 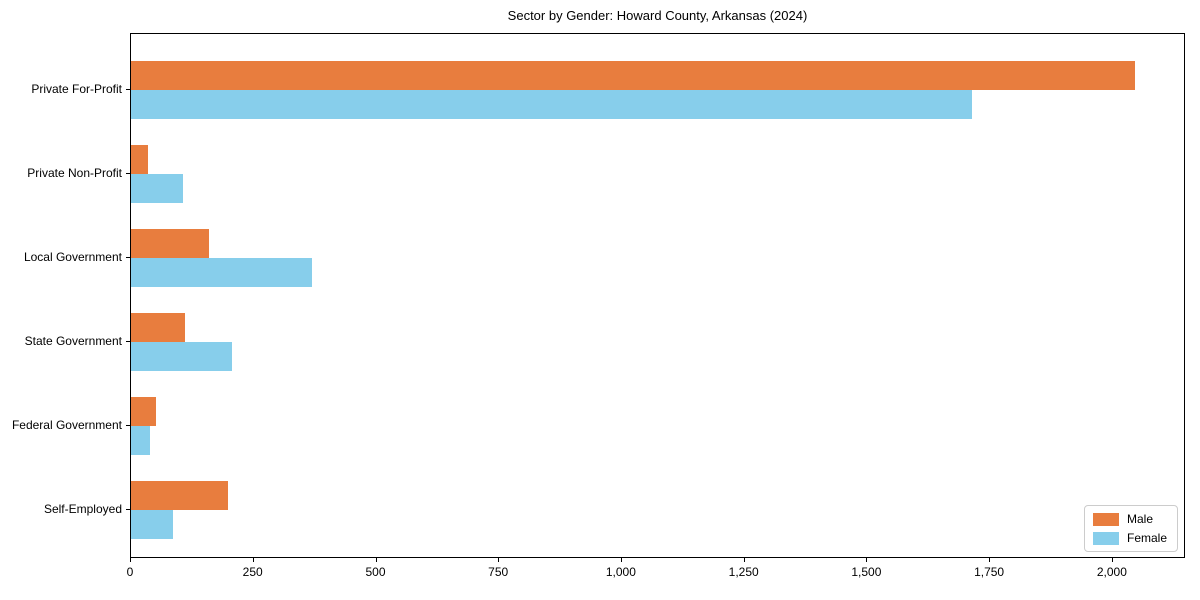 What do you see at coordinates (989, 572) in the screenshot?
I see `xtick-label-1-750: 1,750` at bounding box center [989, 572].